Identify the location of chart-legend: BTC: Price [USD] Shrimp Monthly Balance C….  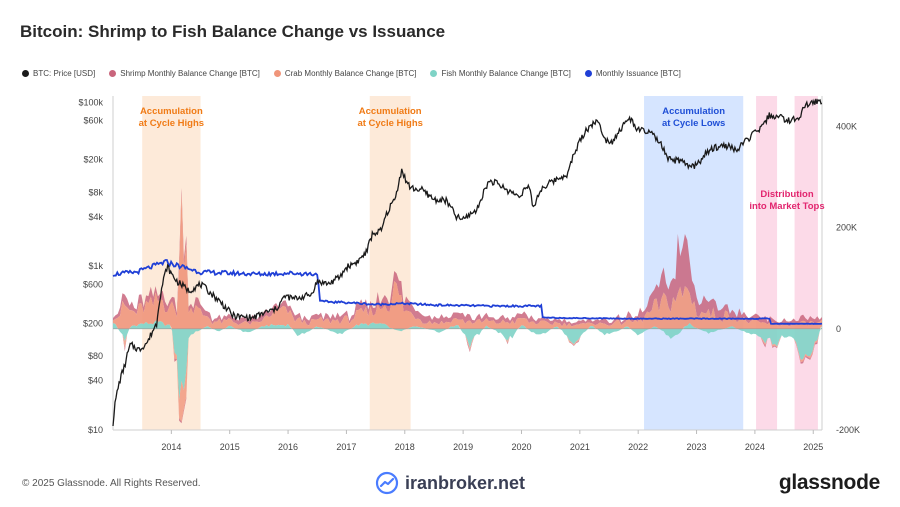
(351, 73).